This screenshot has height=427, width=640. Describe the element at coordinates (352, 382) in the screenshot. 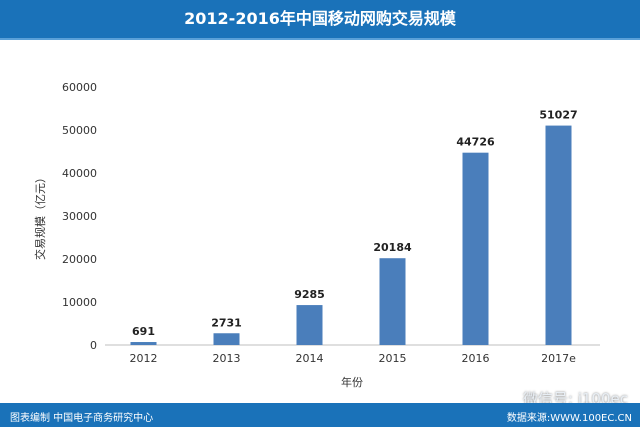

I see `x-axis-label: 年份` at that location.